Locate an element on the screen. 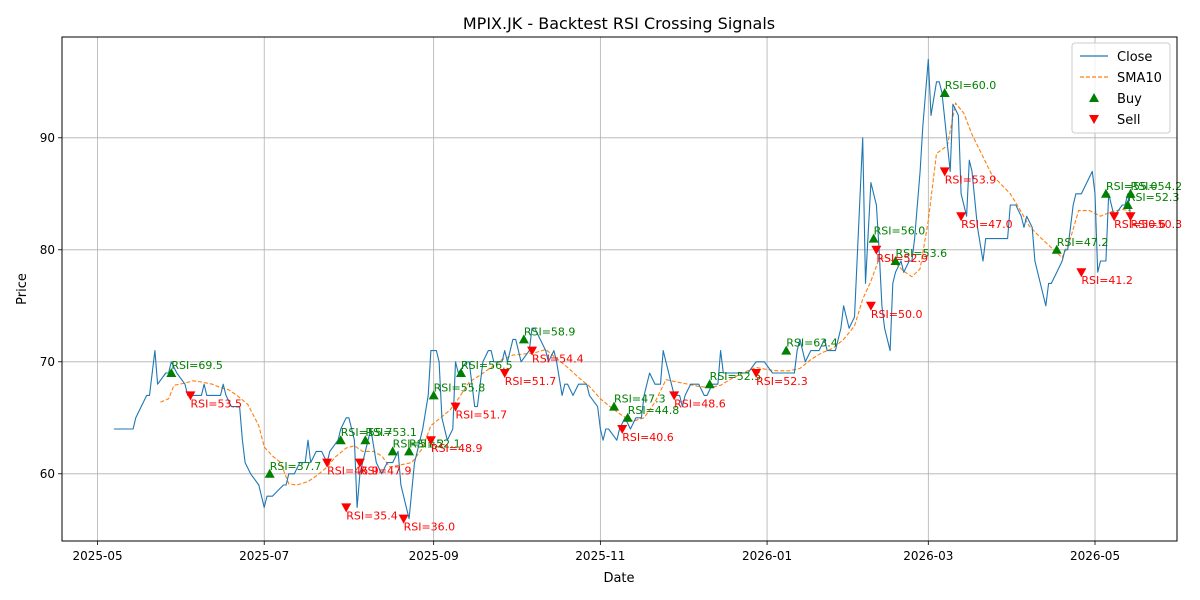 The image size is (1200, 600). buy-label: RSI=55.0 is located at coordinates (1132, 186).